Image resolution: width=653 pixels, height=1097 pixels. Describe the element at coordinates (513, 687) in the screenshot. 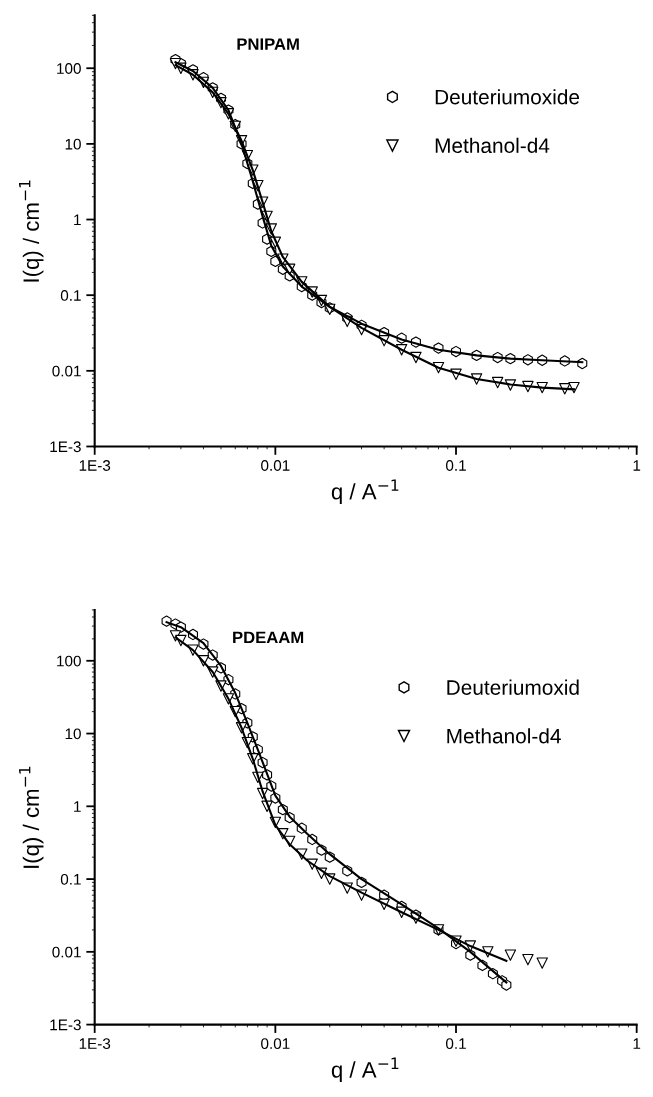

I see `legend-label: Deuteriumoxid` at that location.